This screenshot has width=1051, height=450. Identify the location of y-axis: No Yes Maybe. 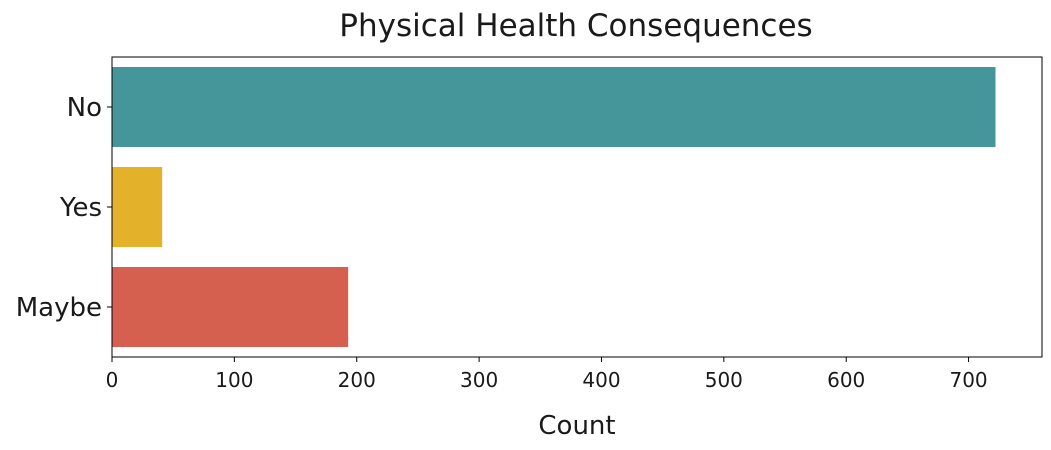
(64, 208).